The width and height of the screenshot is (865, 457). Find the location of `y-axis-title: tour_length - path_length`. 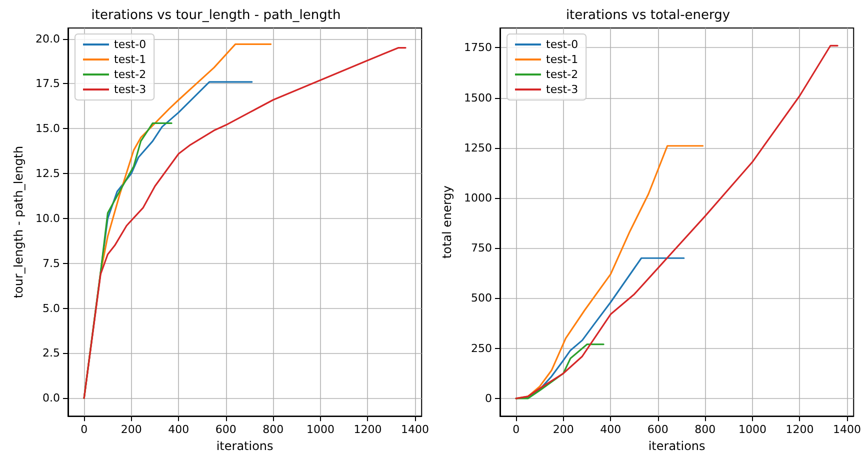

y-axis-title: tour_length - path_length is located at coordinates (19, 222).